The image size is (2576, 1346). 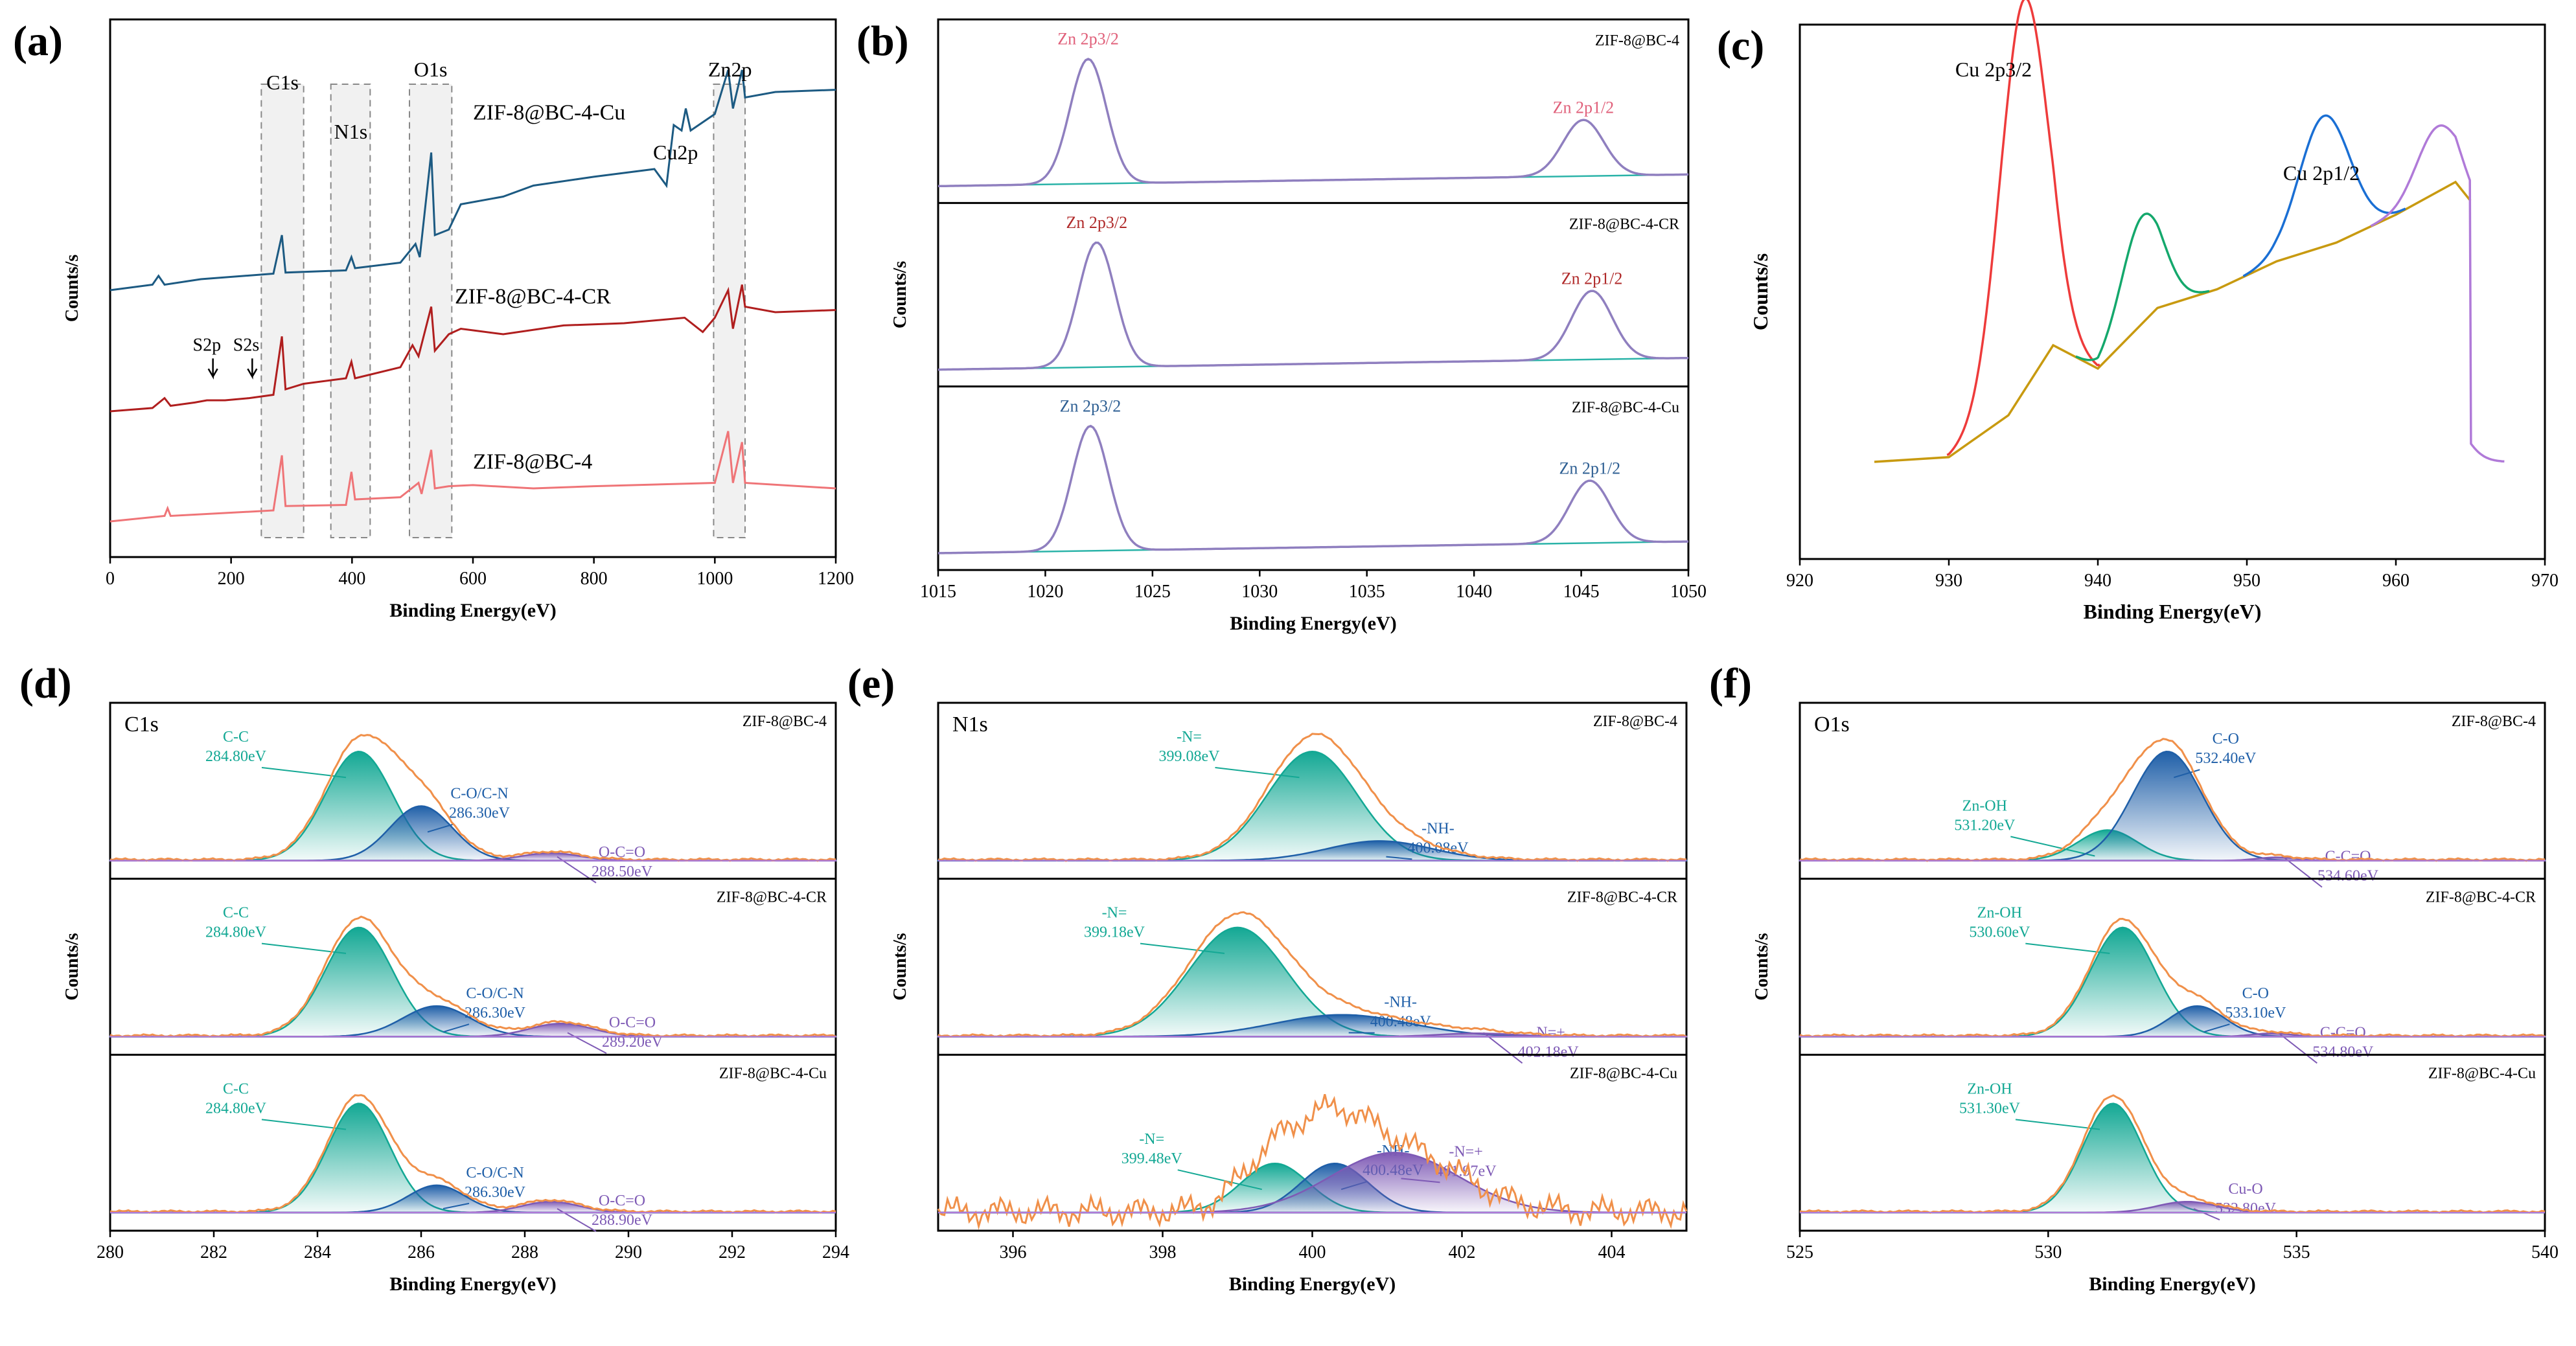 What do you see at coordinates (236, 1108) in the screenshot?
I see `peak-energy-label: 284.80eV` at bounding box center [236, 1108].